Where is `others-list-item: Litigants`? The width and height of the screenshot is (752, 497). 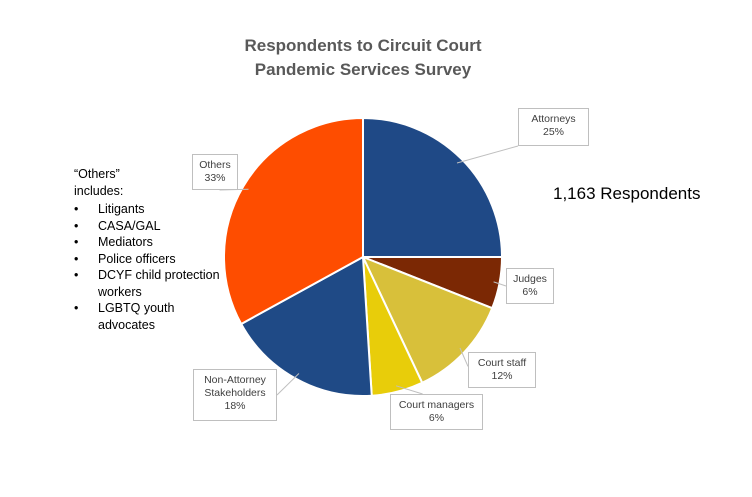
others-list-item: Litigants is located at coordinates (164, 209).